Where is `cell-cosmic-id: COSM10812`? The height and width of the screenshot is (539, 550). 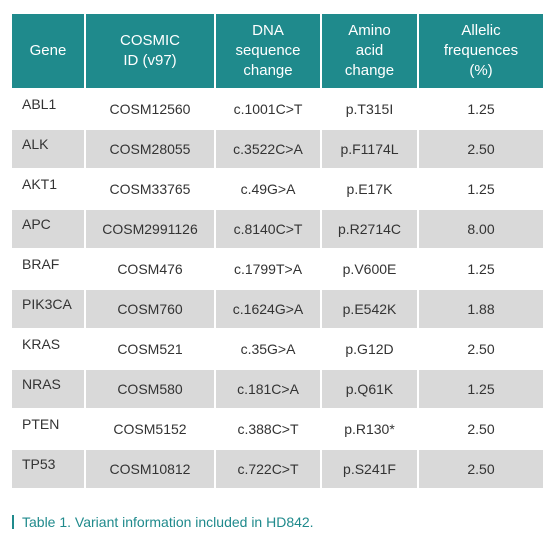 cell-cosmic-id: COSM10812 is located at coordinates (150, 469).